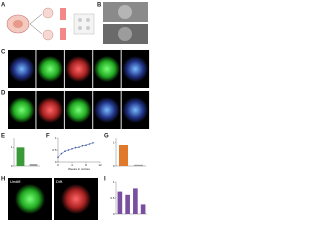  What do you see at coordinates (105, 180) in the screenshot?
I see `panel-label: I` at bounding box center [105, 180].